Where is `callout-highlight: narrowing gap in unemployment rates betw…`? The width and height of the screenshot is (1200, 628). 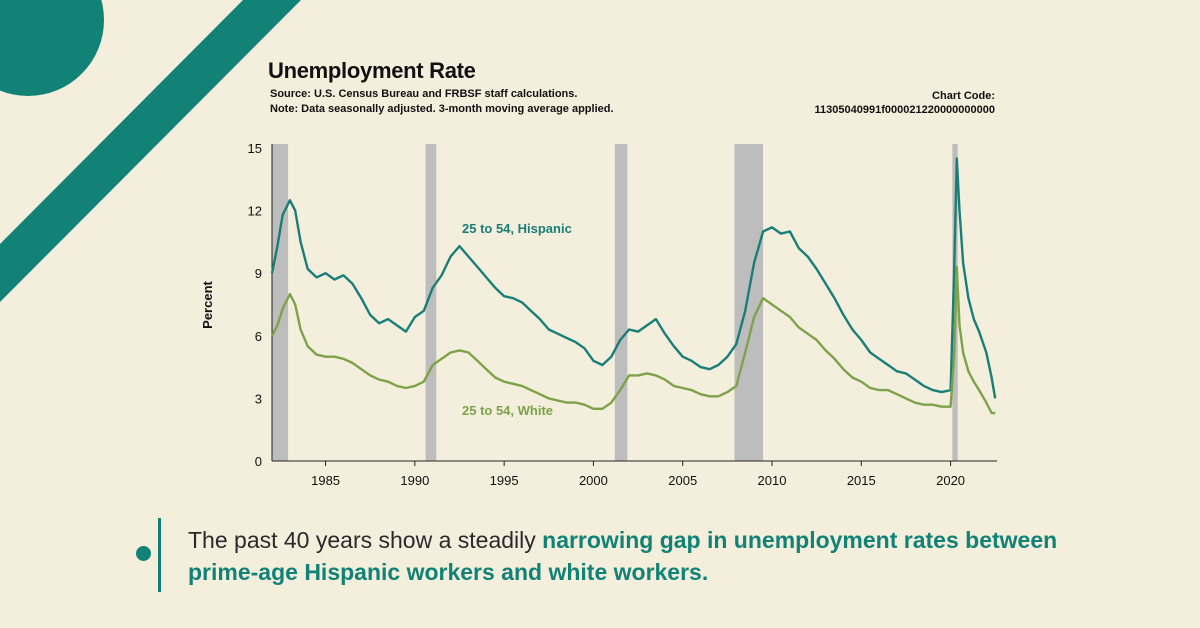 callout-highlight: narrowing gap in unemployment rates betw… is located at coordinates (623, 556).